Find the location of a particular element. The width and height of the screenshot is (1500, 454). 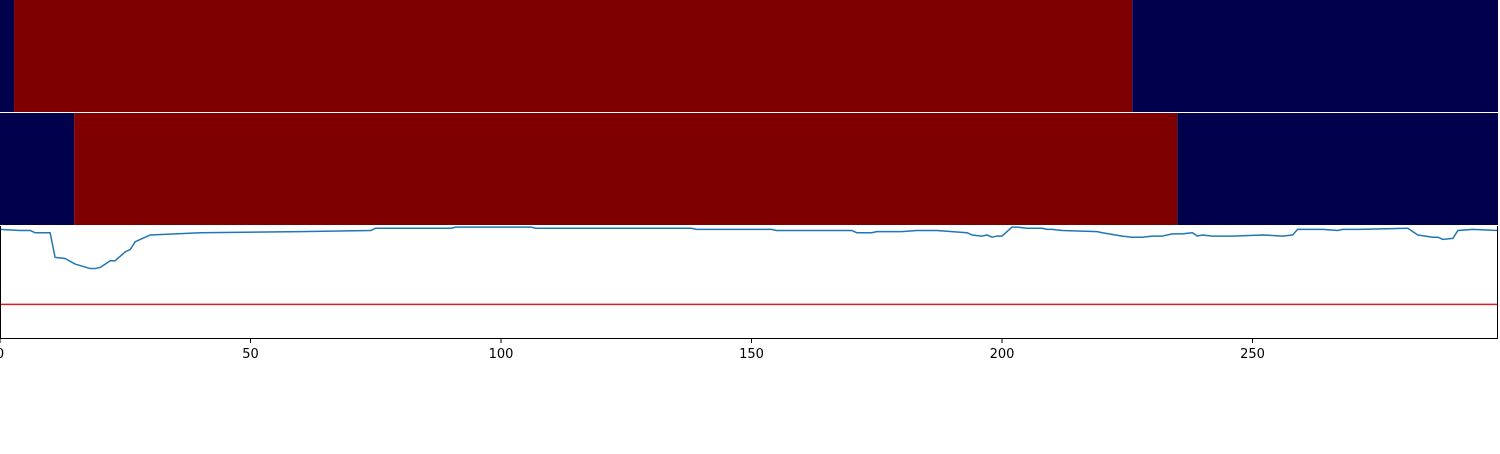

x-tick-label-150: 150 is located at coordinates (751, 354).